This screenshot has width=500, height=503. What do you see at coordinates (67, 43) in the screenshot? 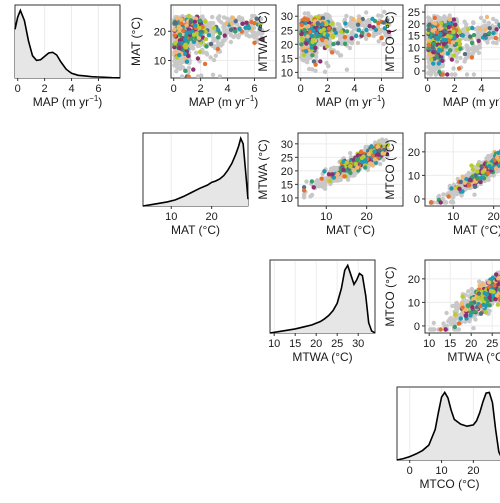
I see `density-line` at bounding box center [67, 43].